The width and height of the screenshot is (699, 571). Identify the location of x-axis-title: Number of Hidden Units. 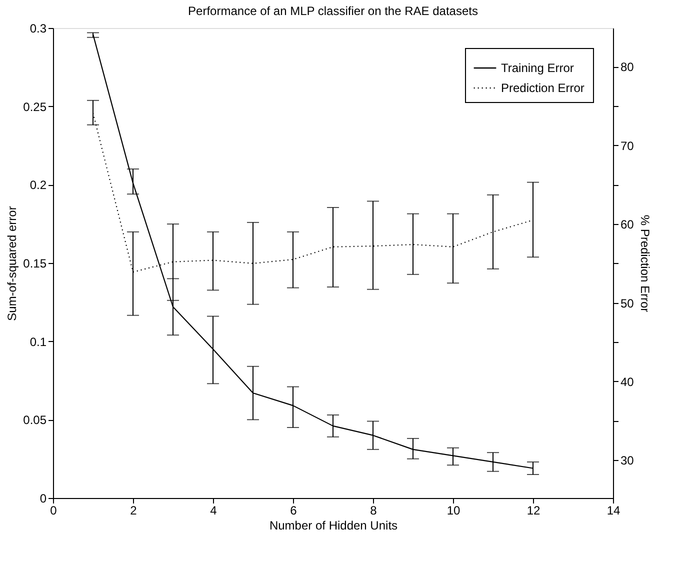
(333, 525).